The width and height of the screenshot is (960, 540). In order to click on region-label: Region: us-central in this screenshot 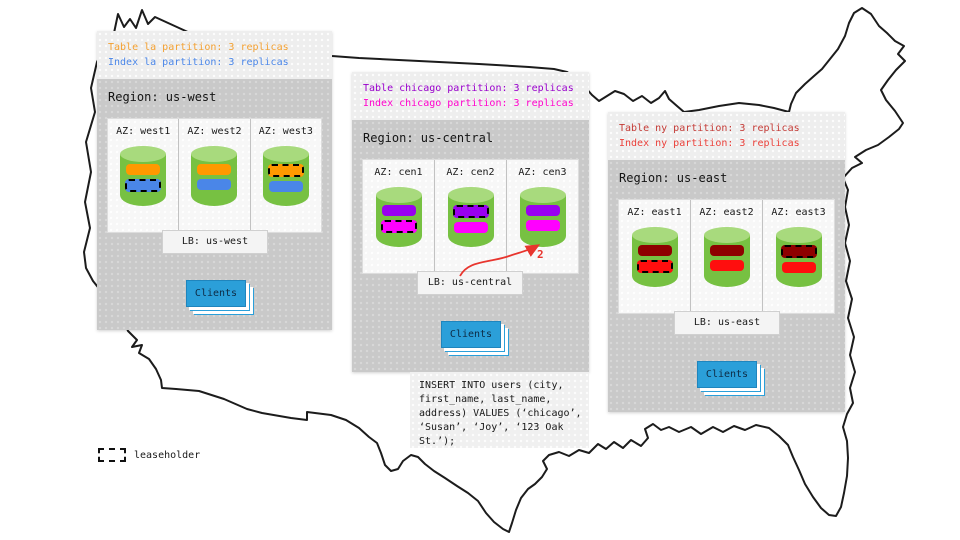, I will do `click(428, 138)`.